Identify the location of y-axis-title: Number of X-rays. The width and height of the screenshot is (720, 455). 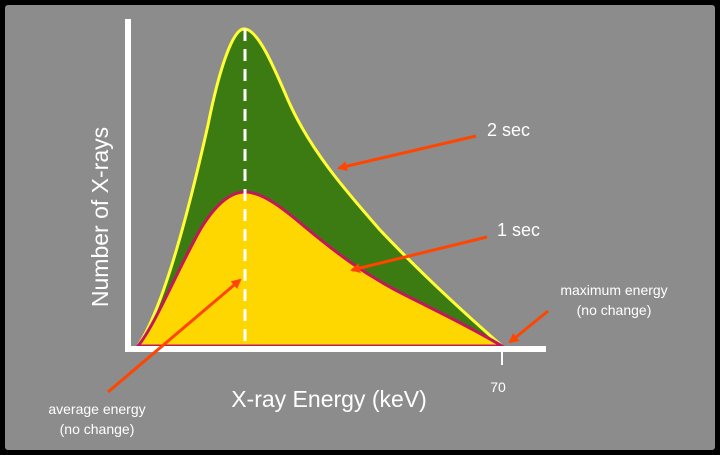
(100, 217).